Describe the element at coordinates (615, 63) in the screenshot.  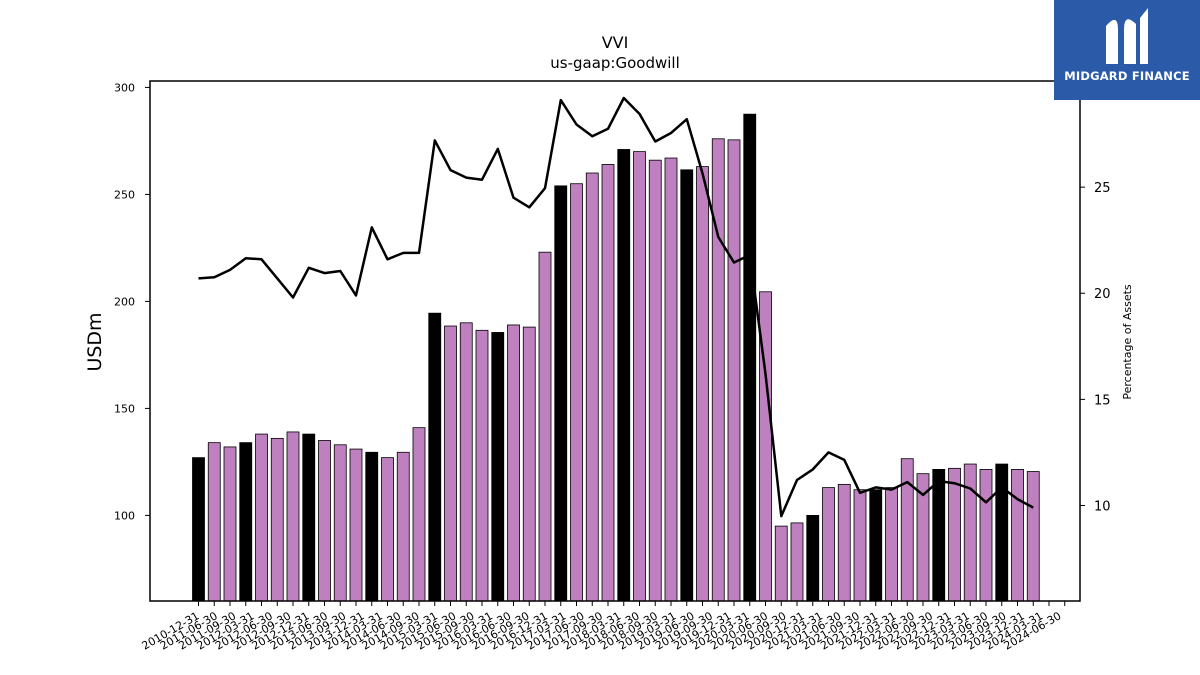
I see `chart-subtitle: us-gaap:Goodwill` at that location.